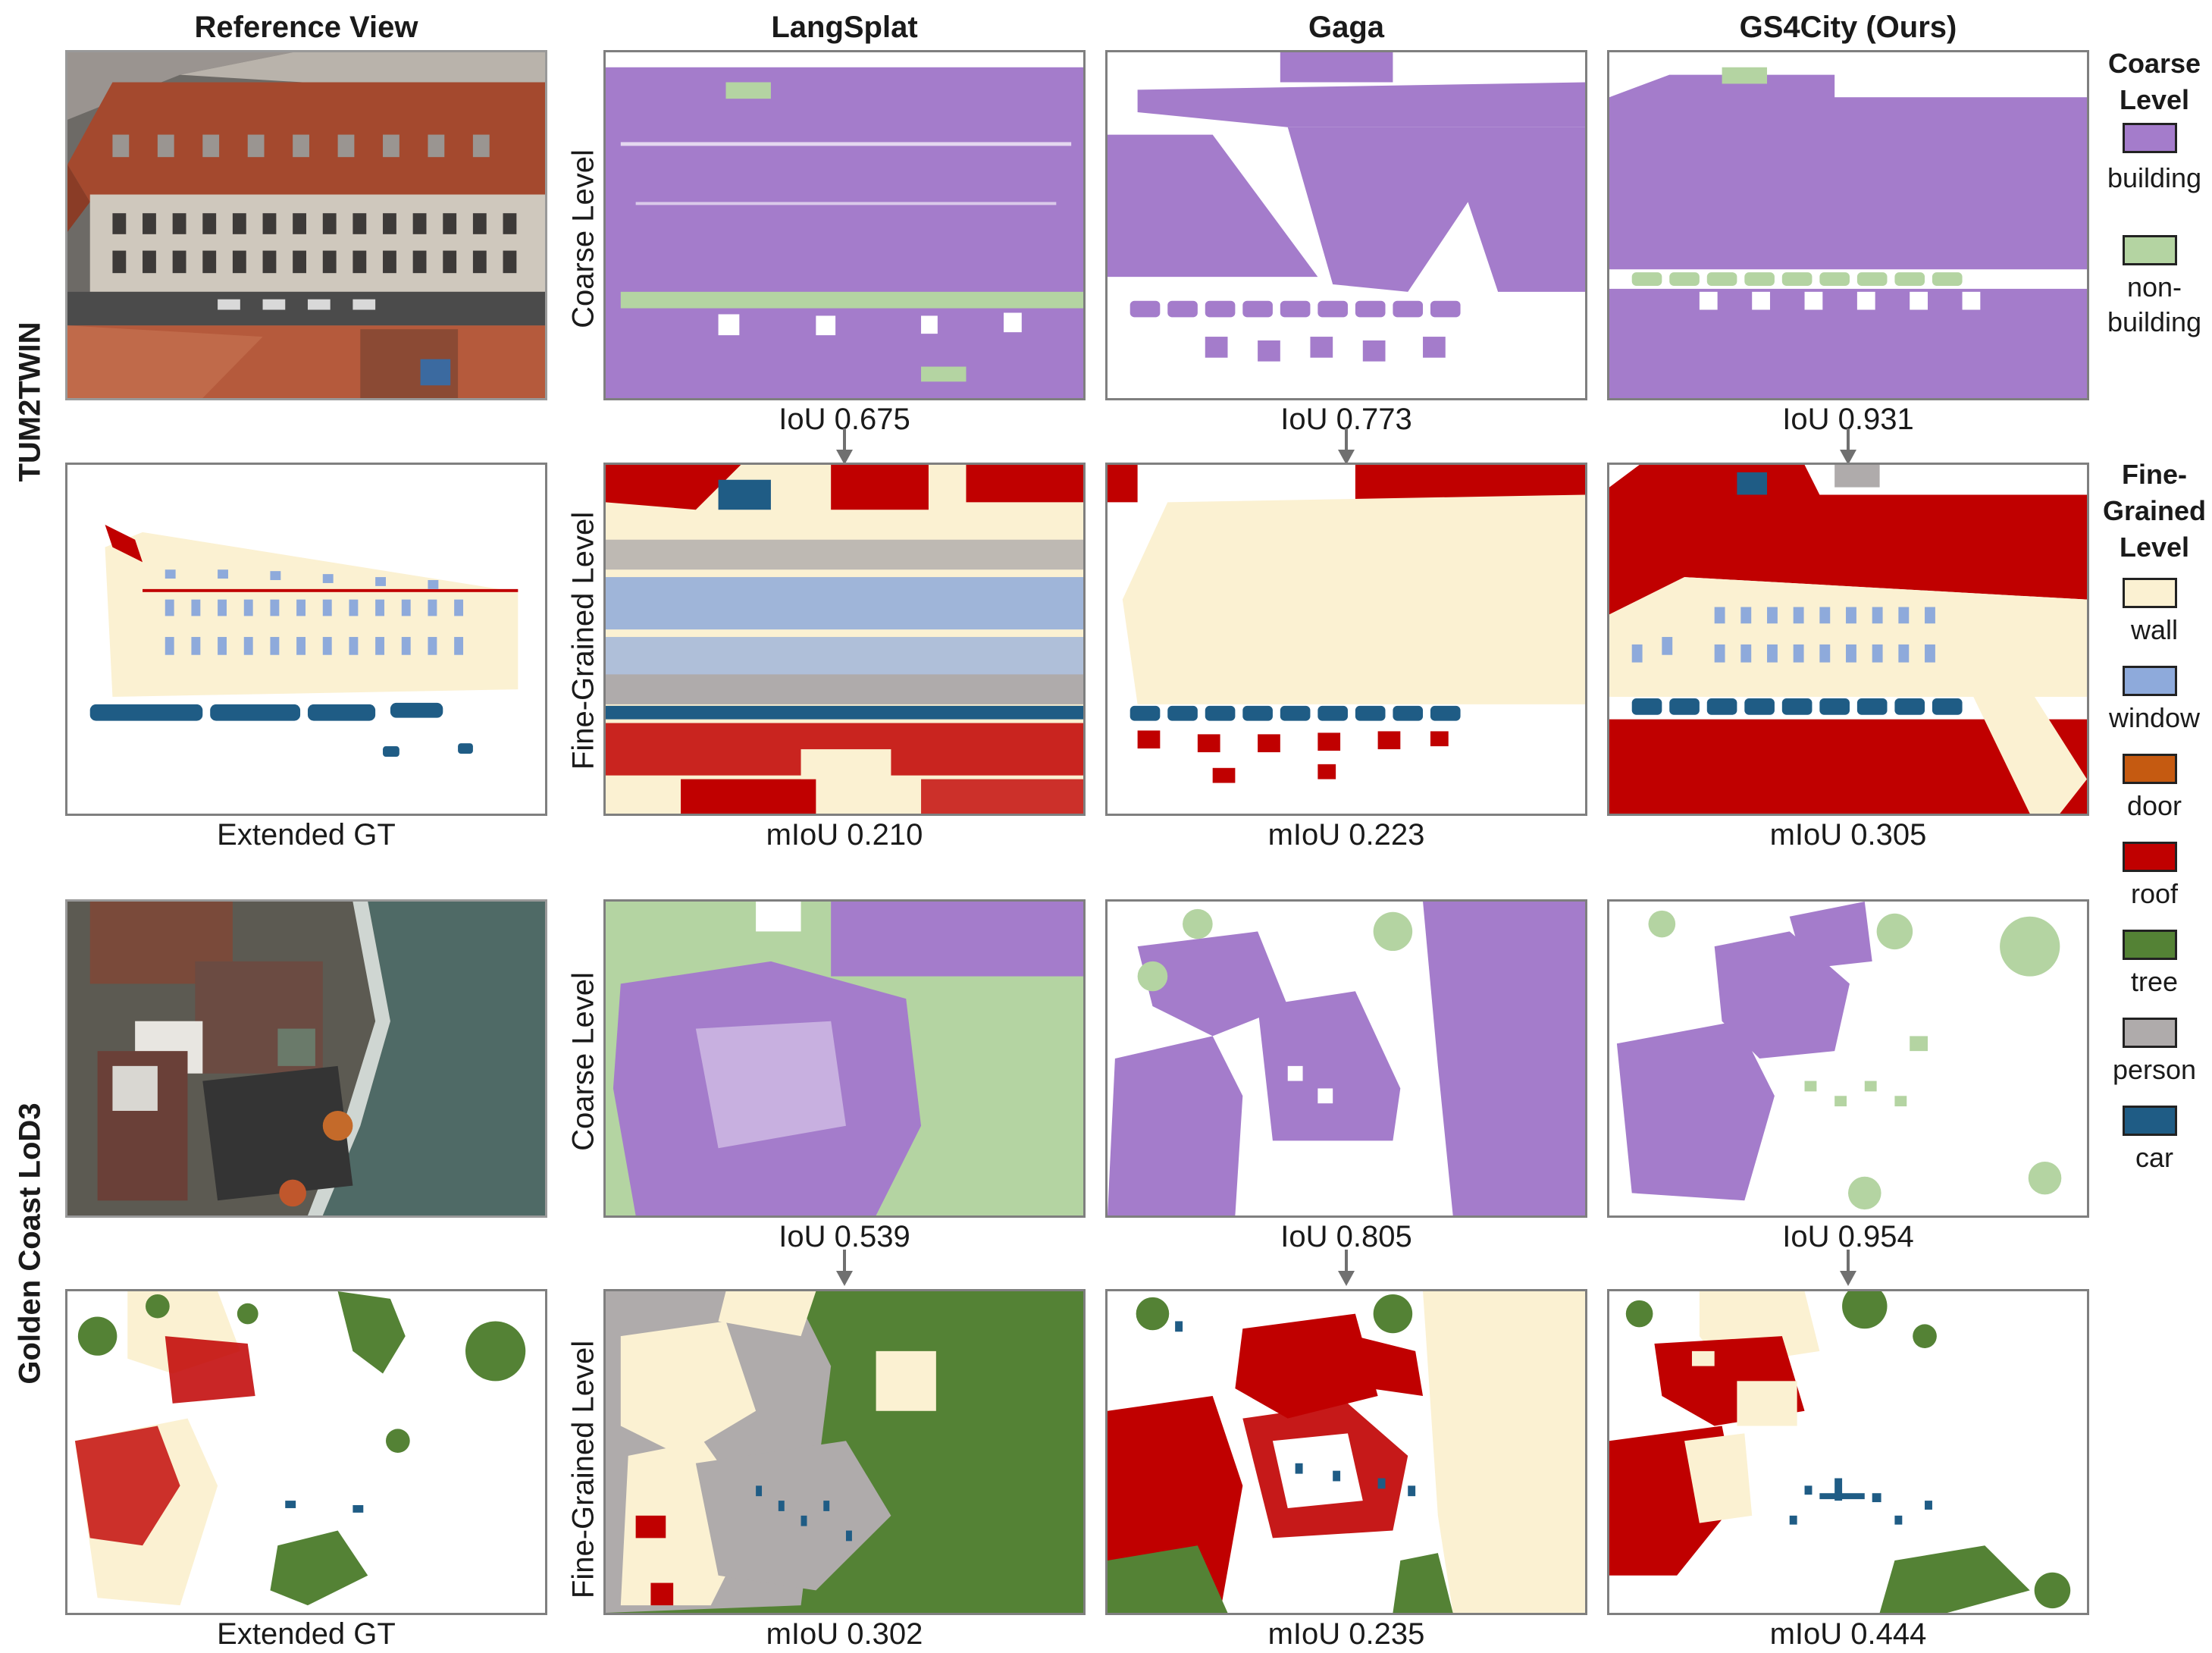 This screenshot has height=1653, width=2212. What do you see at coordinates (2154, 805) in the screenshot?
I see `legend-label-door: door` at bounding box center [2154, 805].